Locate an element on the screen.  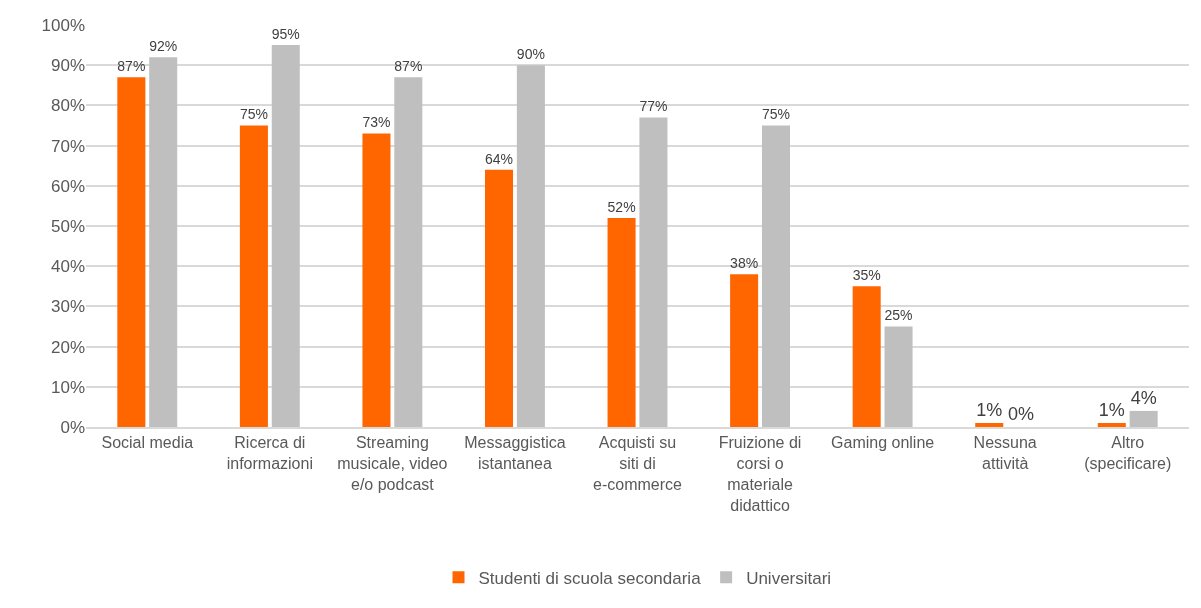
y-tick-label: 100% is located at coordinates (63, 25).